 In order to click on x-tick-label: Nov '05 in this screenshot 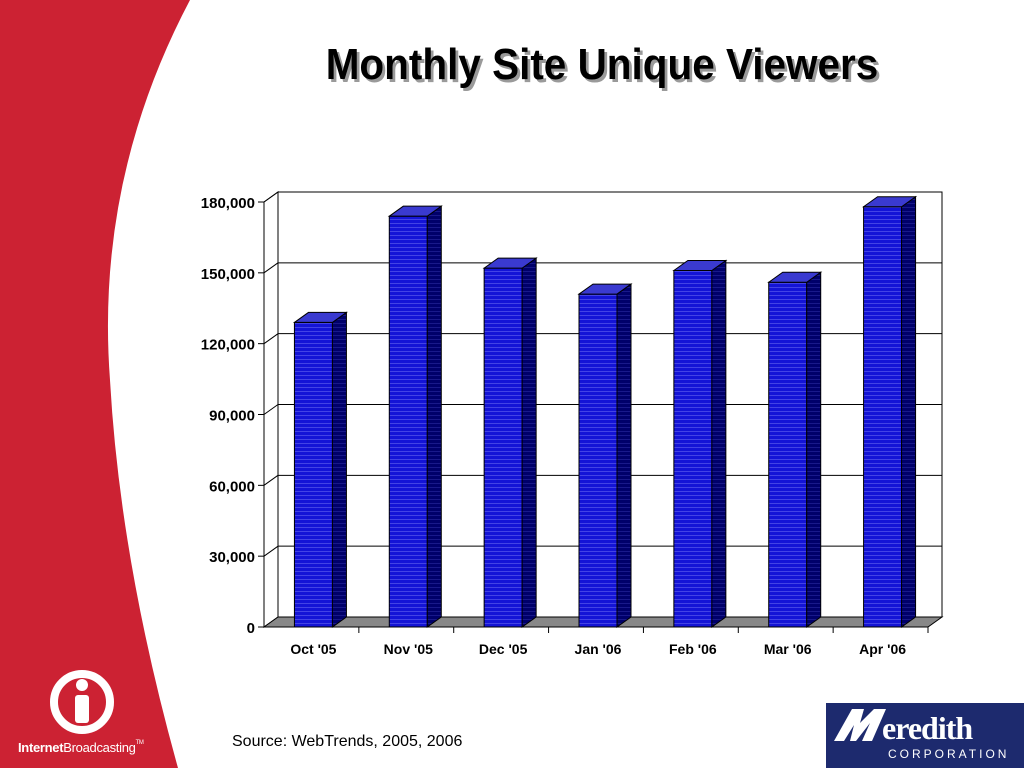, I will do `click(408, 649)`.